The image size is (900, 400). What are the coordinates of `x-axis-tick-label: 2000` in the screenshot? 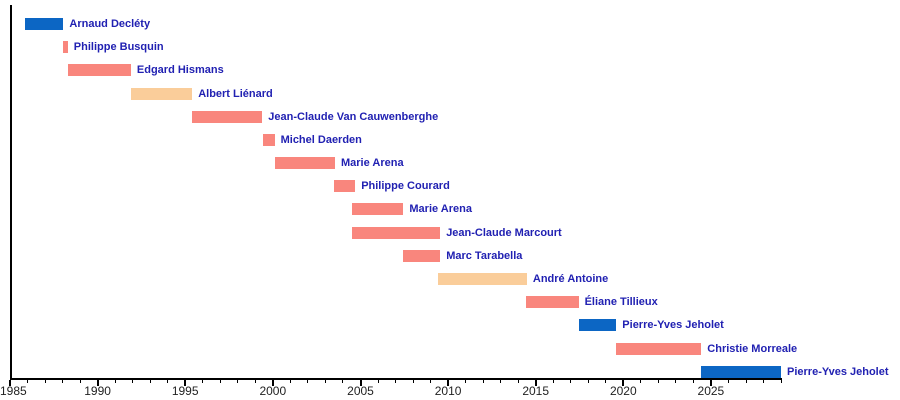 It's located at (273, 391).